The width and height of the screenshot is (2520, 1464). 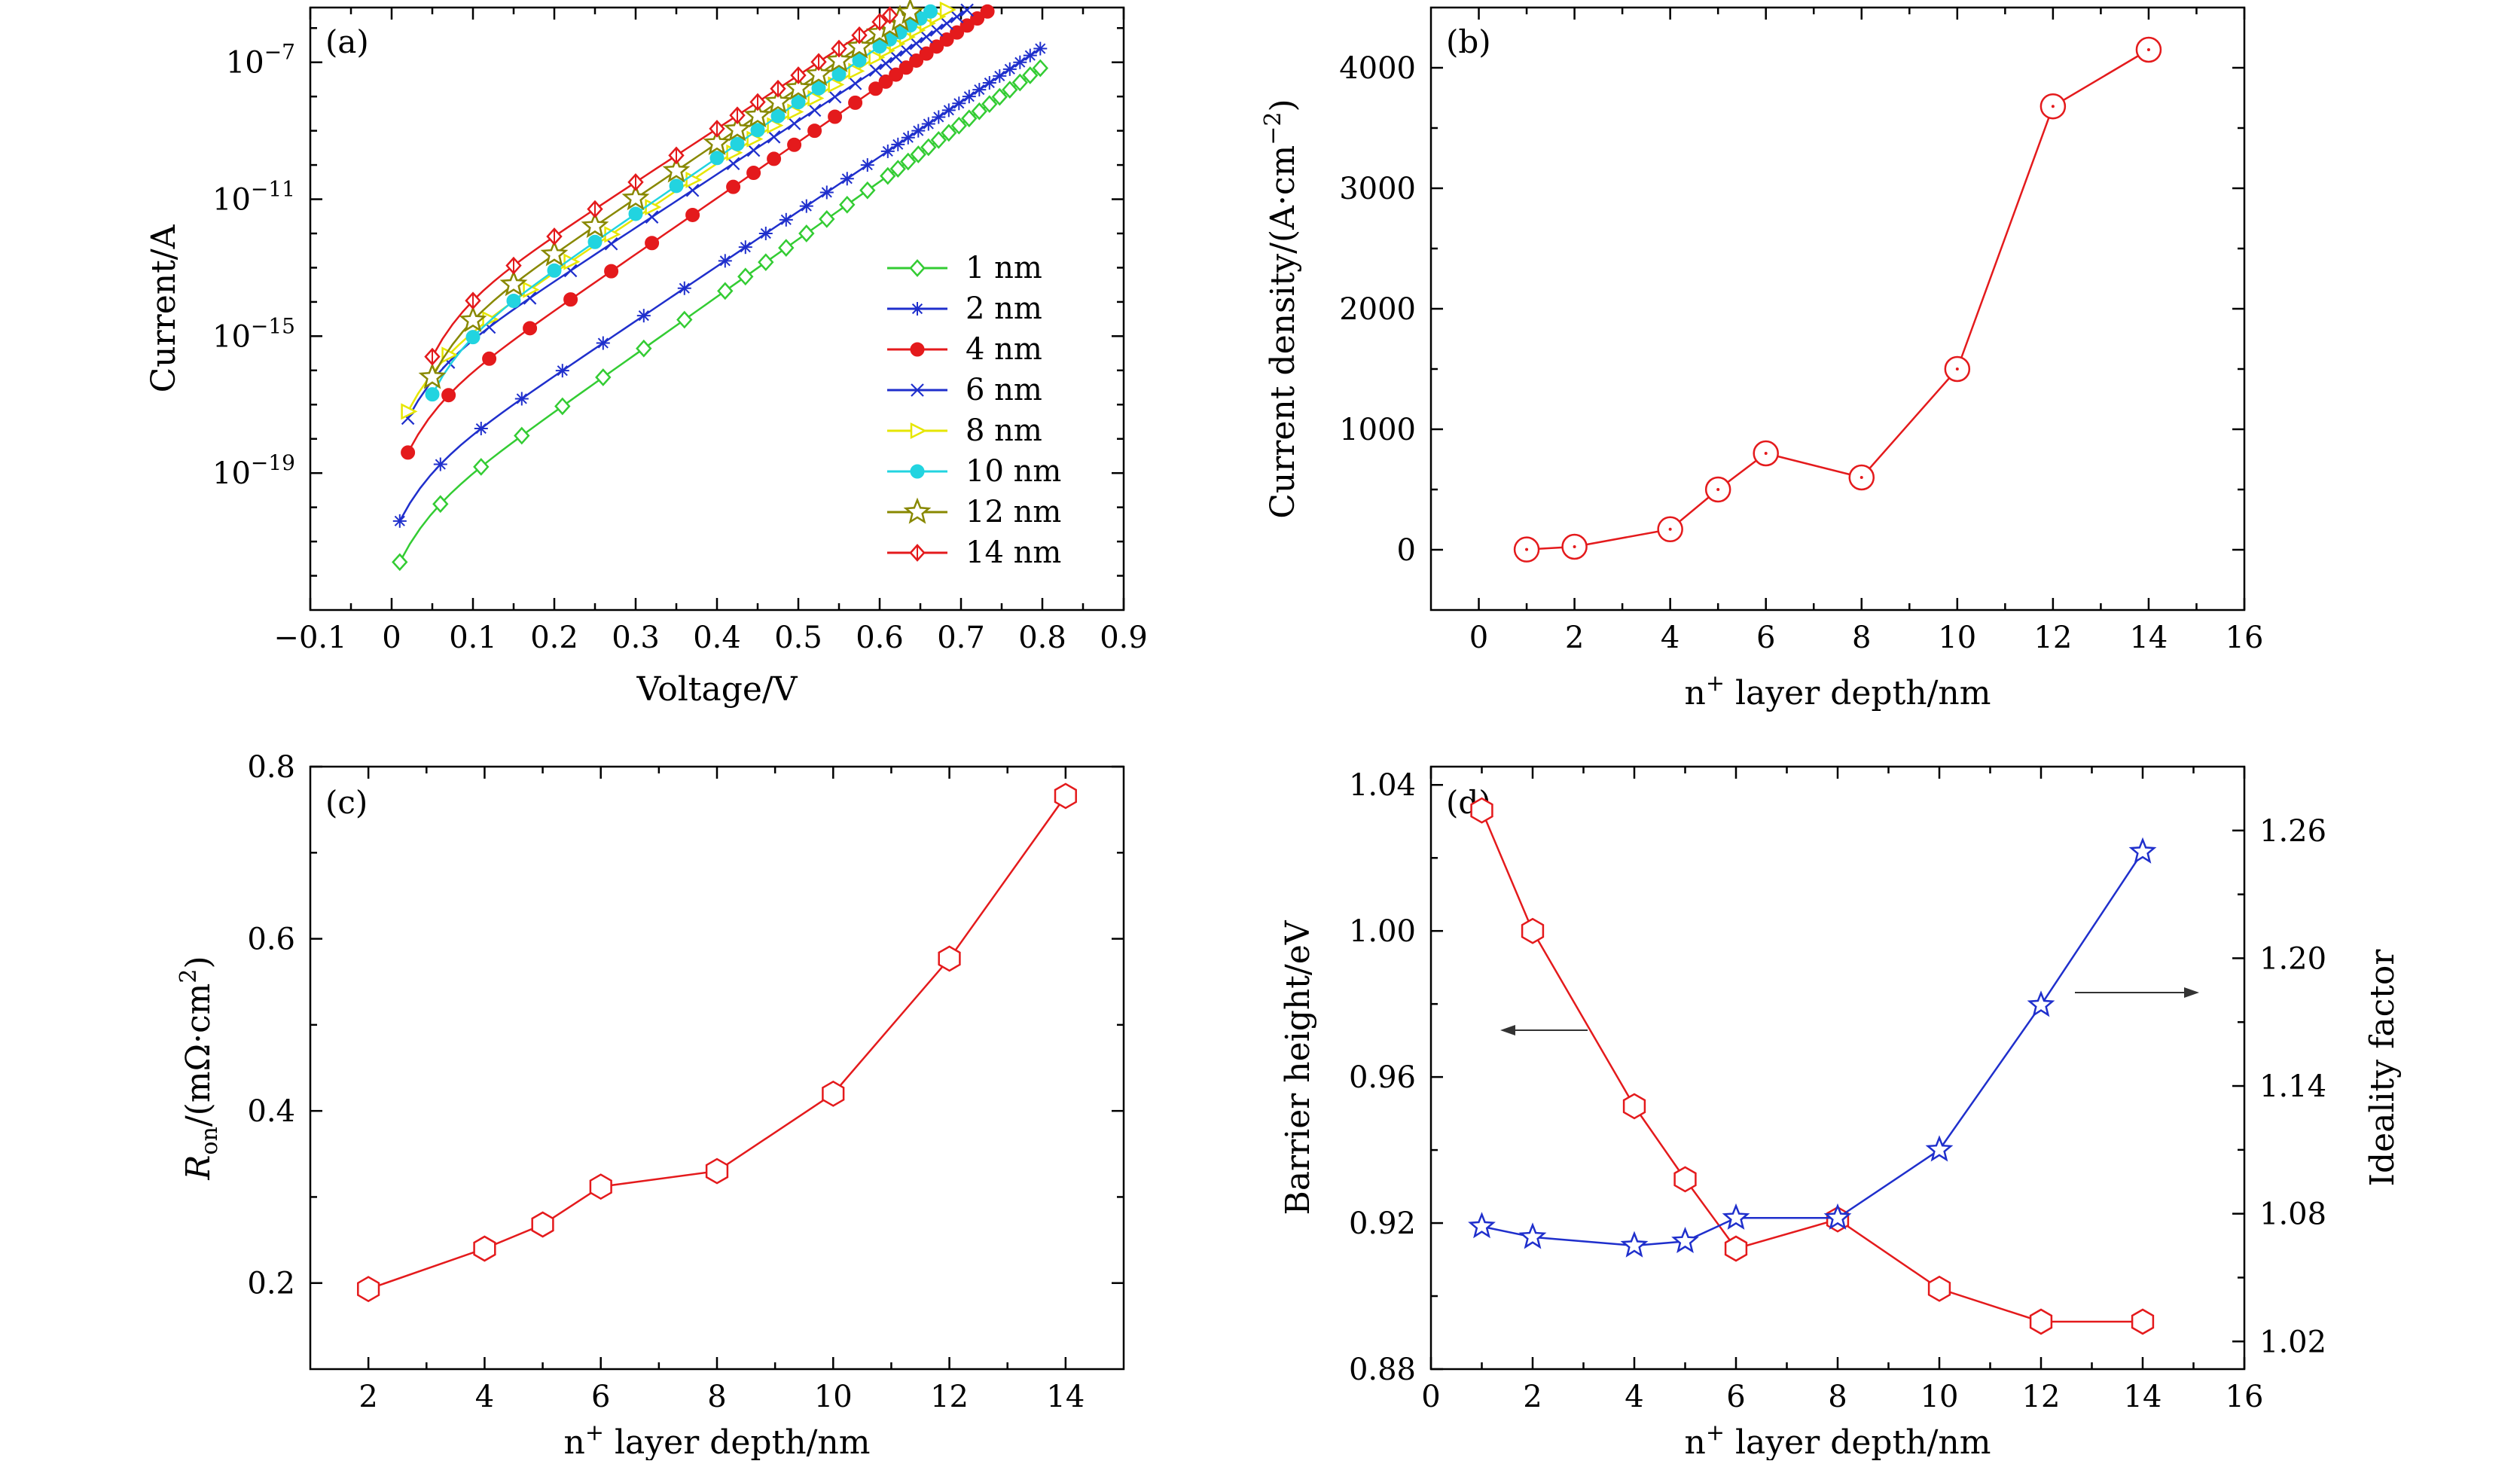 What do you see at coordinates (880, 638) in the screenshot?
I see `x-tick-label-a: 0.6` at bounding box center [880, 638].